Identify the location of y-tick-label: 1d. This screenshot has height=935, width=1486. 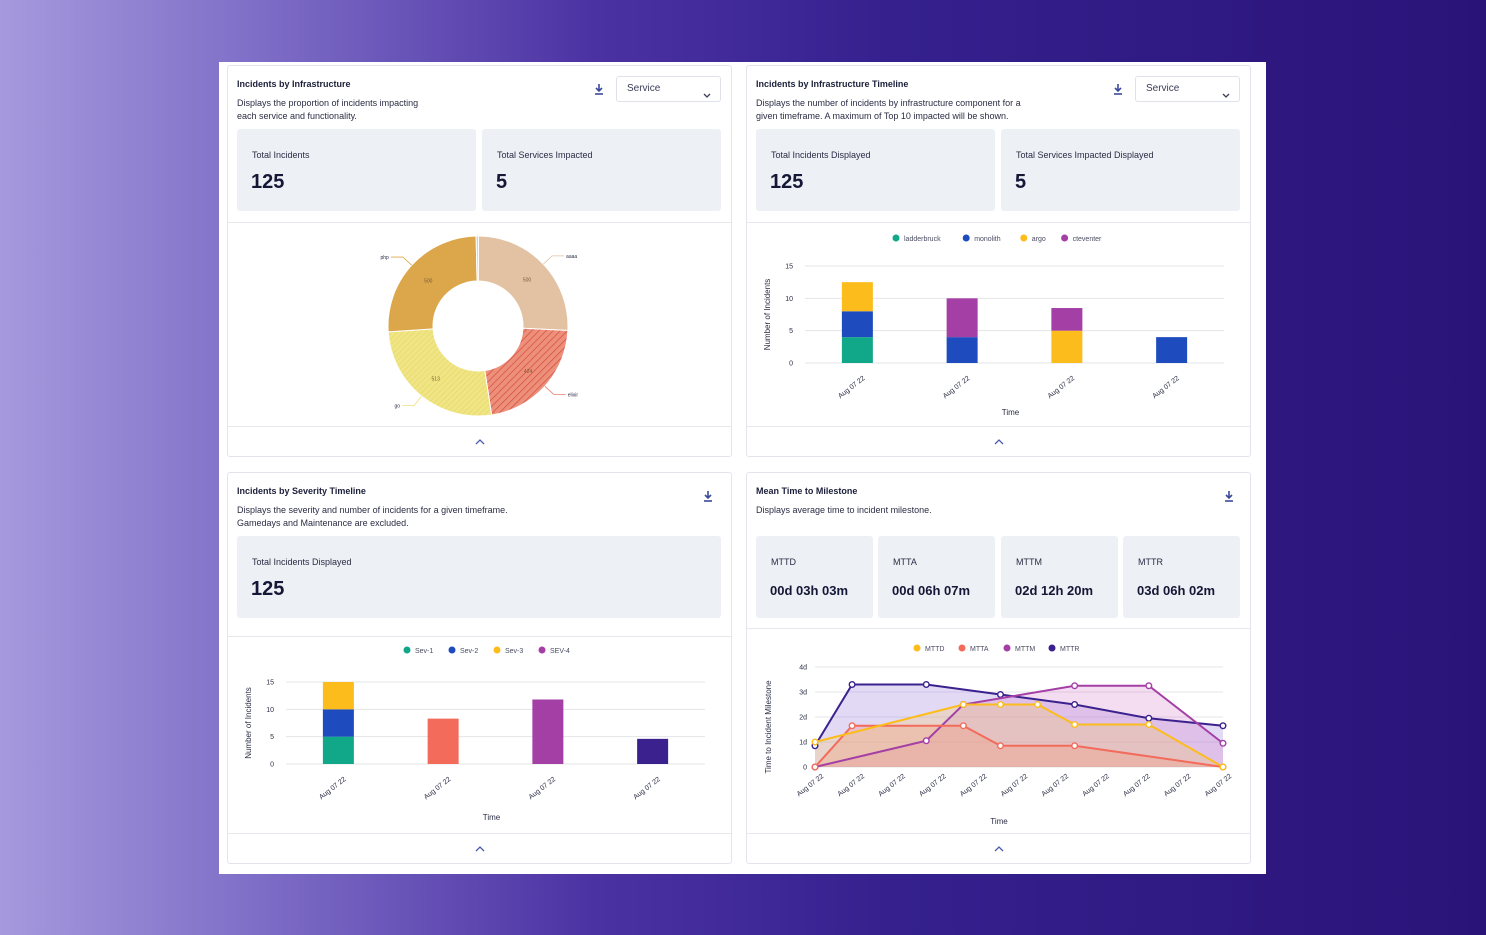
(803, 743).